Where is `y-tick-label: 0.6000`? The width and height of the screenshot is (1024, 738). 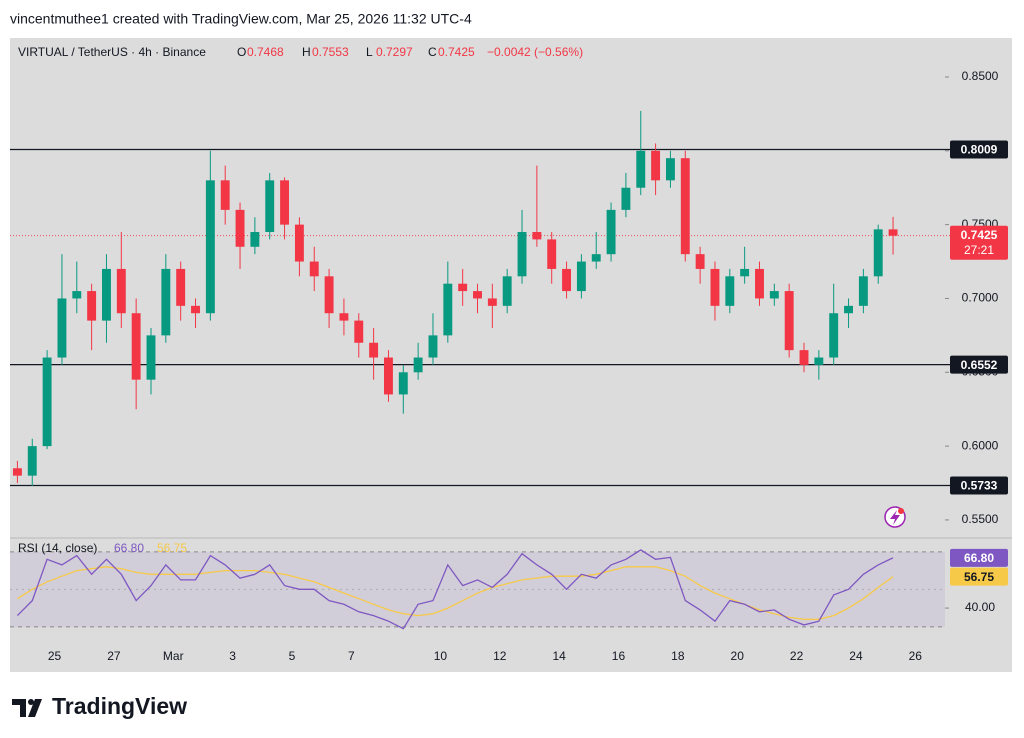
y-tick-label: 0.6000 is located at coordinates (980, 445).